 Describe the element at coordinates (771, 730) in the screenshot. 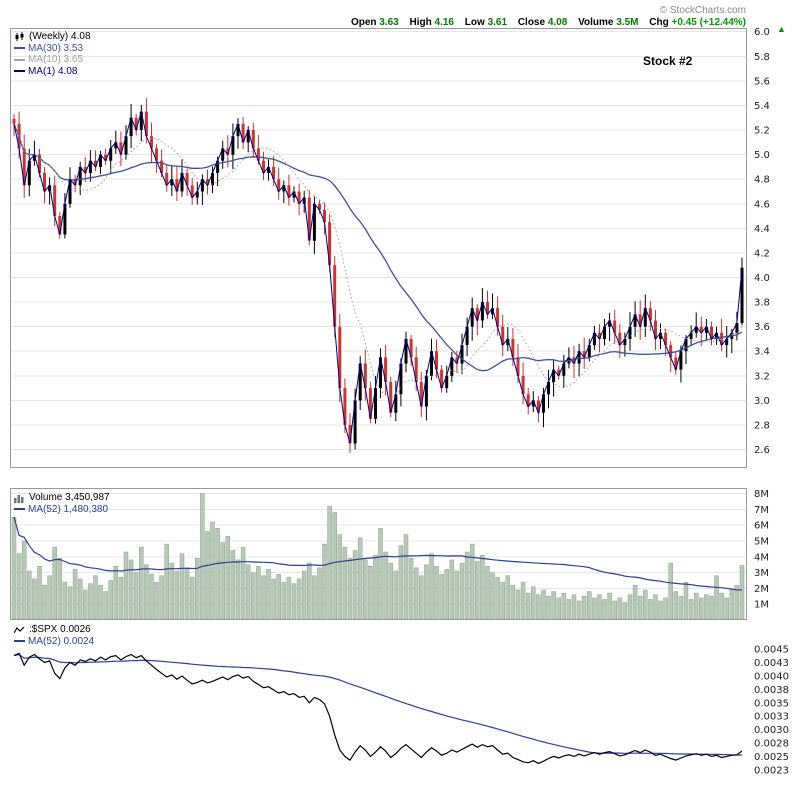

I see `svg-text: 0.0030` at that location.